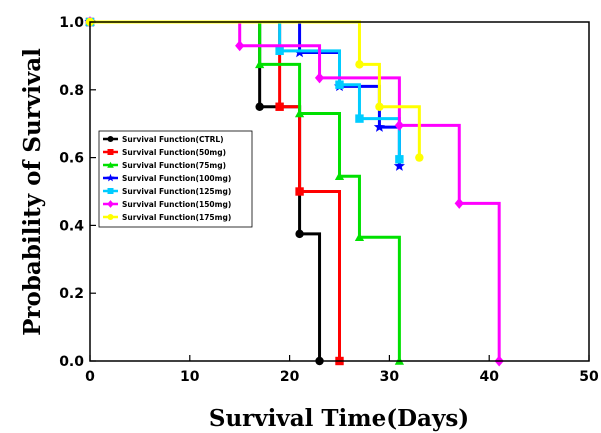 This screenshot has width=601, height=433. I want to click on y-tick-label: 0.6, so click(71, 159).